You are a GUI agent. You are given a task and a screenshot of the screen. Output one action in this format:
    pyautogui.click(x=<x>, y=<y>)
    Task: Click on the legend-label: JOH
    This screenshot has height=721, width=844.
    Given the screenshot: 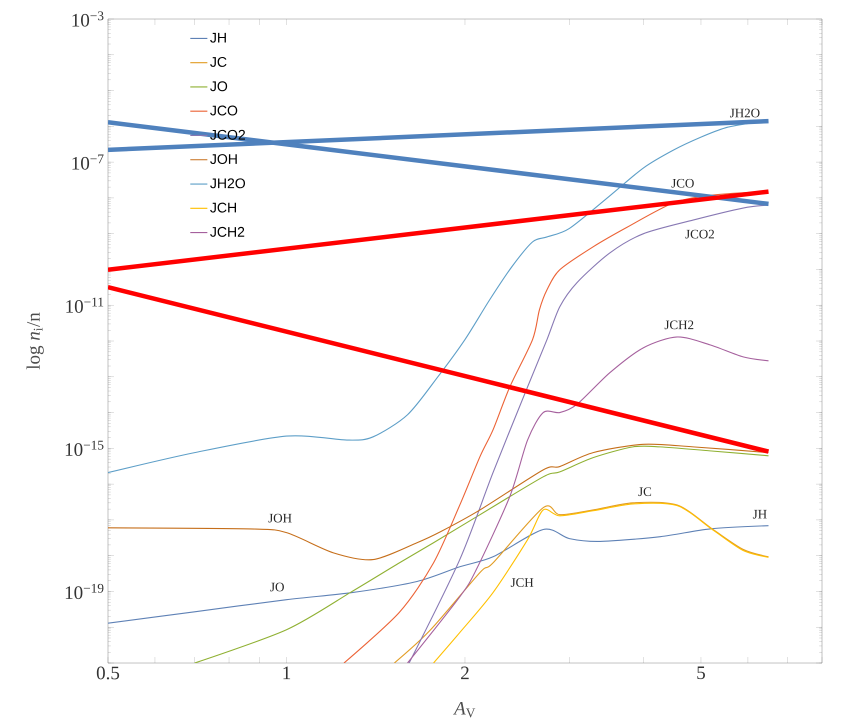 What is the action you would take?
    pyautogui.click(x=223, y=159)
    